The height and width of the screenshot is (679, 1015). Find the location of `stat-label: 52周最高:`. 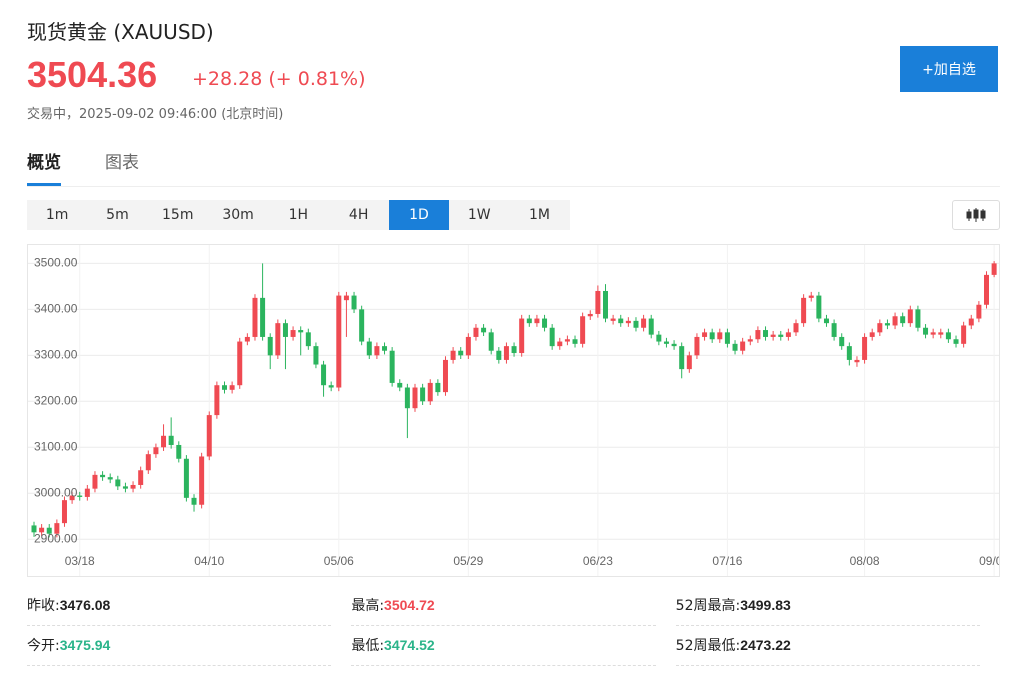

stat-label: 52周最高: is located at coordinates (708, 606).